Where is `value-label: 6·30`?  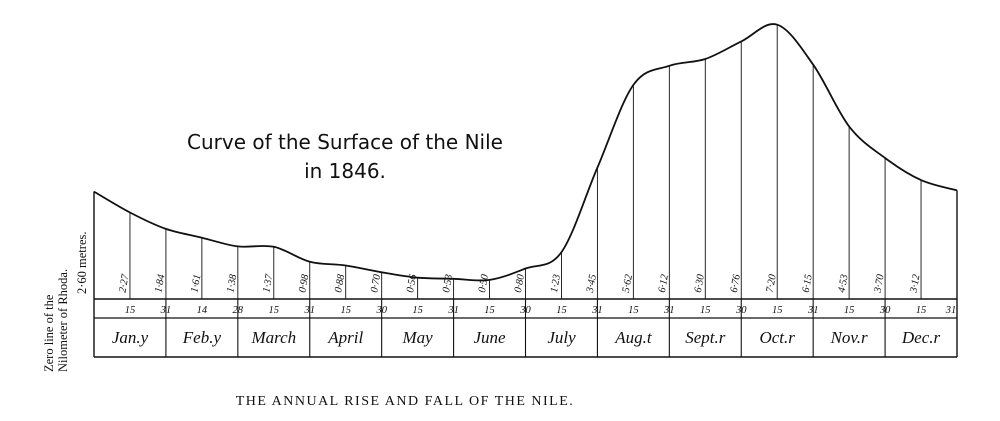
value-label: 6·30 is located at coordinates (700, 283).